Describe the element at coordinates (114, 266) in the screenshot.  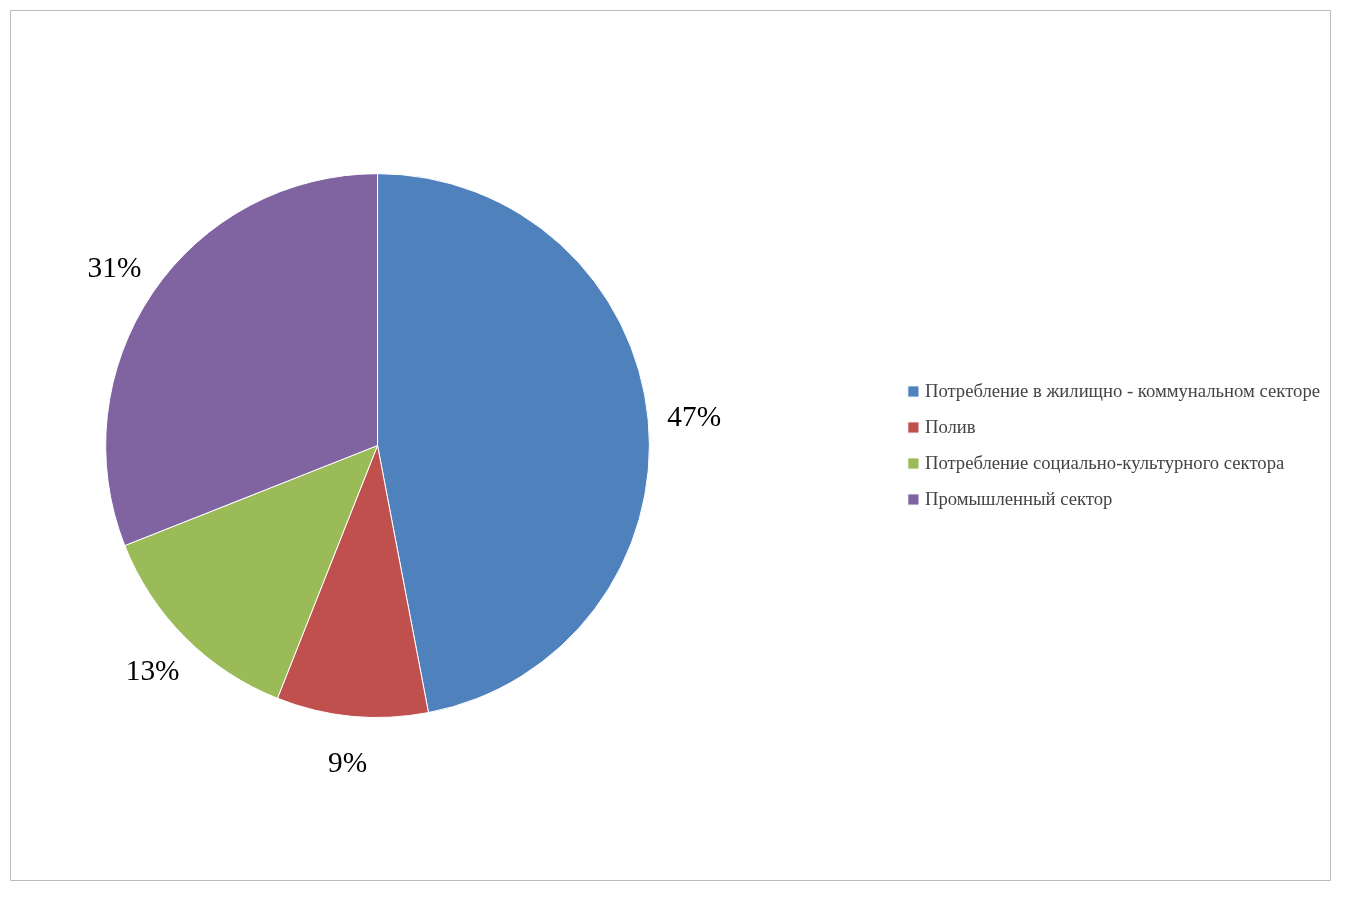
I see `data-label: 31%` at that location.